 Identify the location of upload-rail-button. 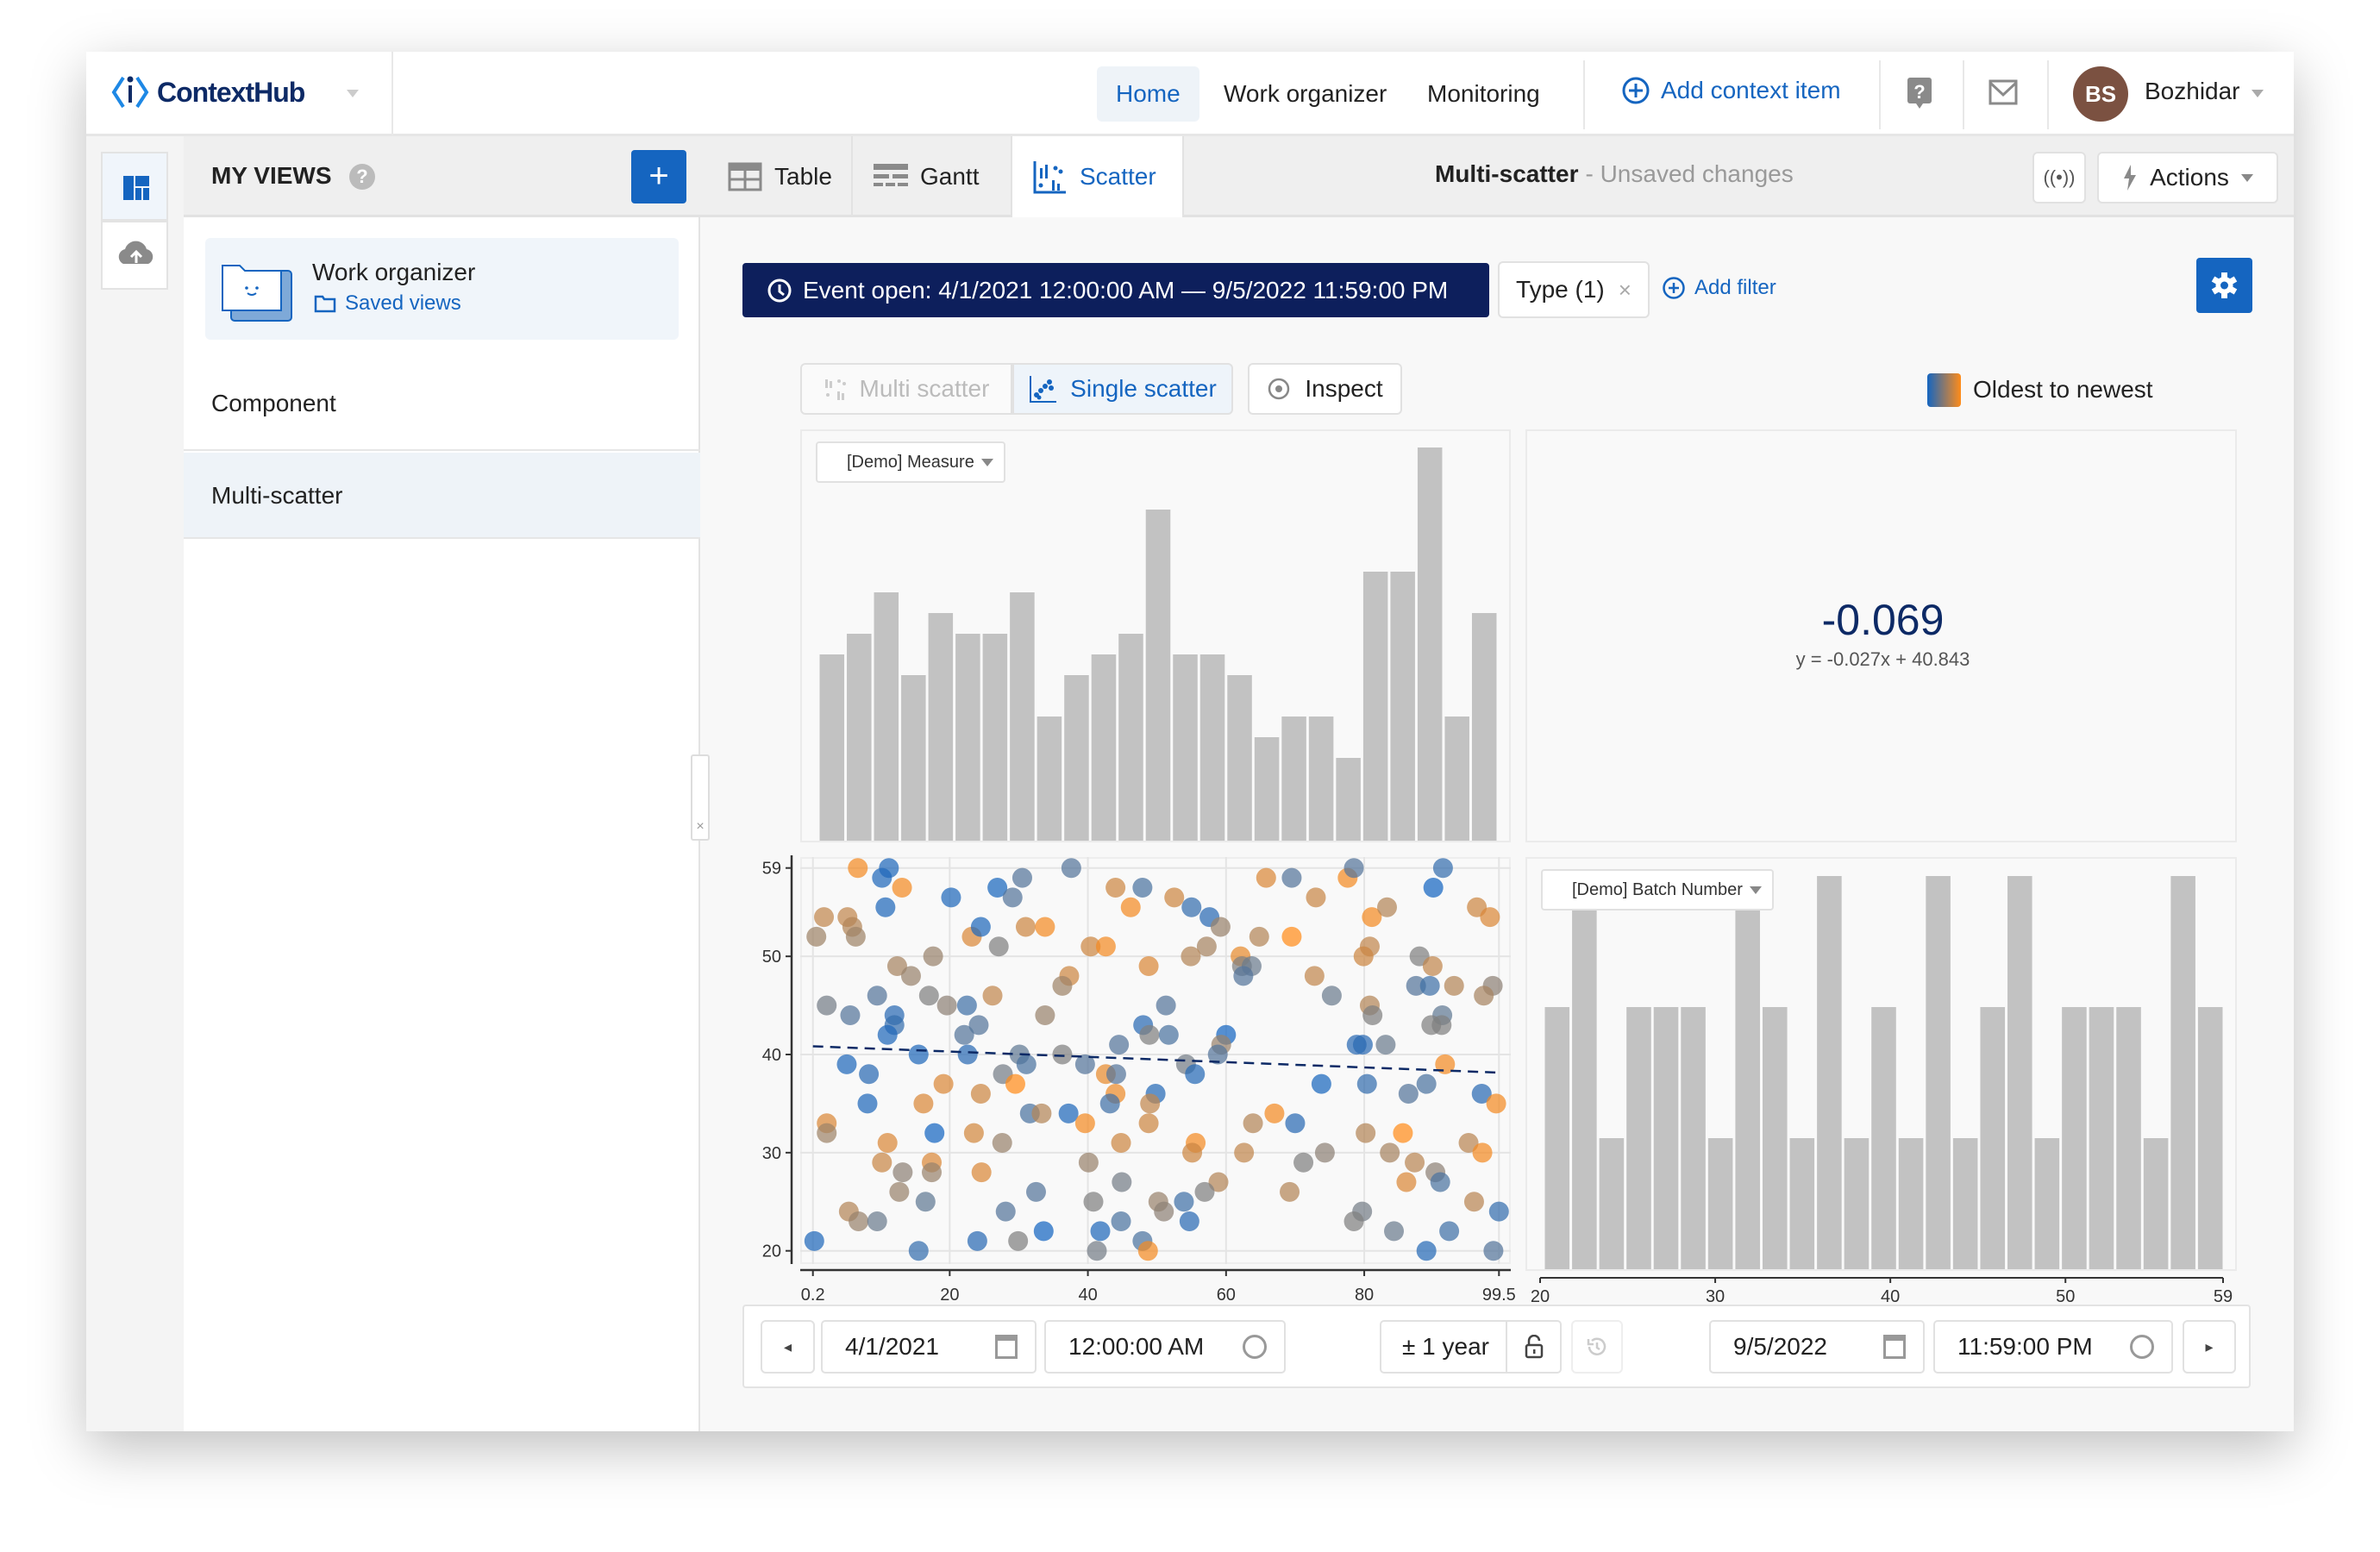
(135, 256).